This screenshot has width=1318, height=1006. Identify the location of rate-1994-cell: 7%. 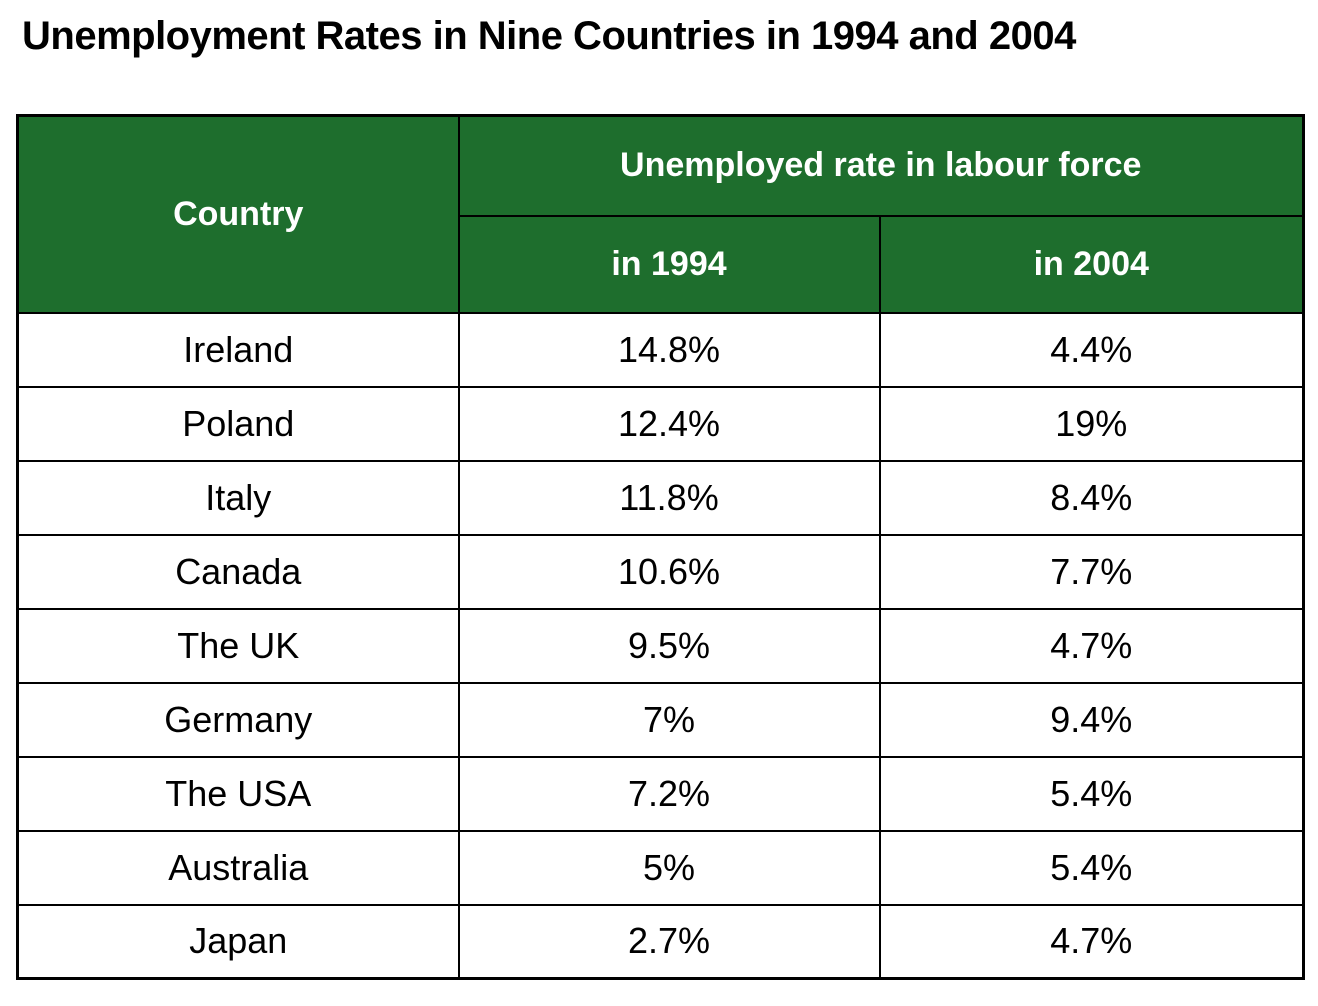
(669, 719).